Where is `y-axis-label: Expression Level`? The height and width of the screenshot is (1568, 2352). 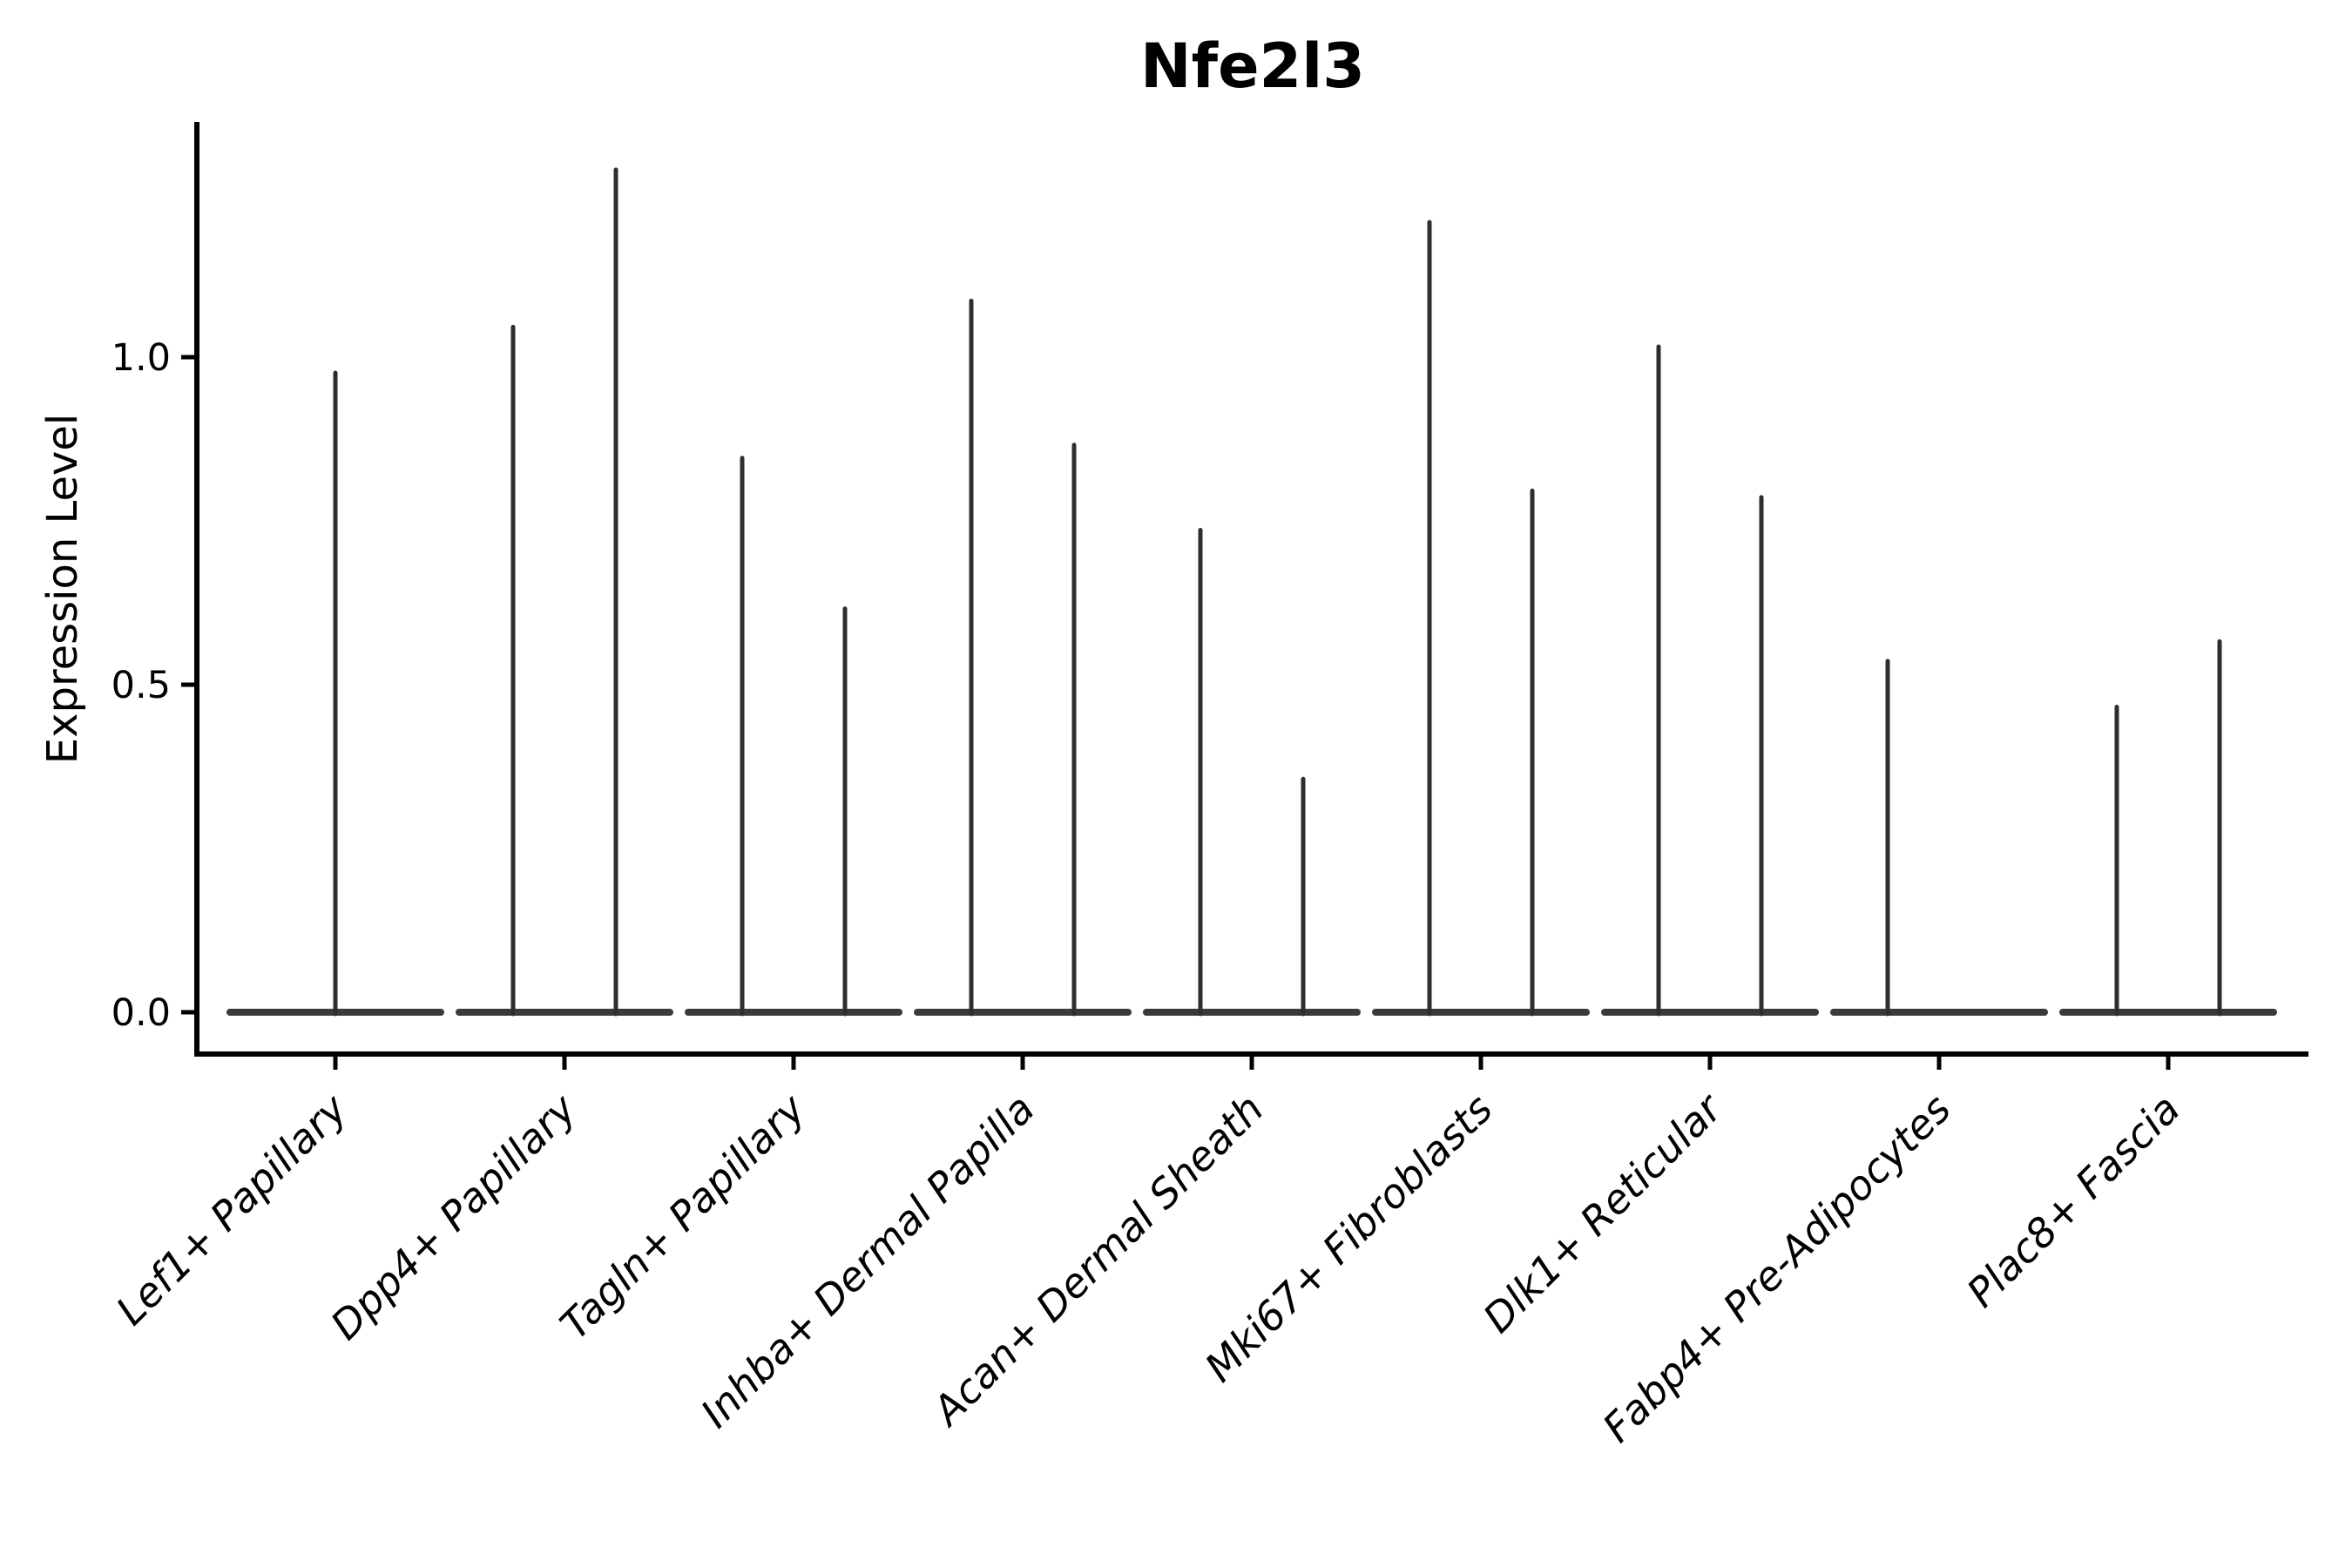
y-axis-label: Expression Level is located at coordinates (62, 589).